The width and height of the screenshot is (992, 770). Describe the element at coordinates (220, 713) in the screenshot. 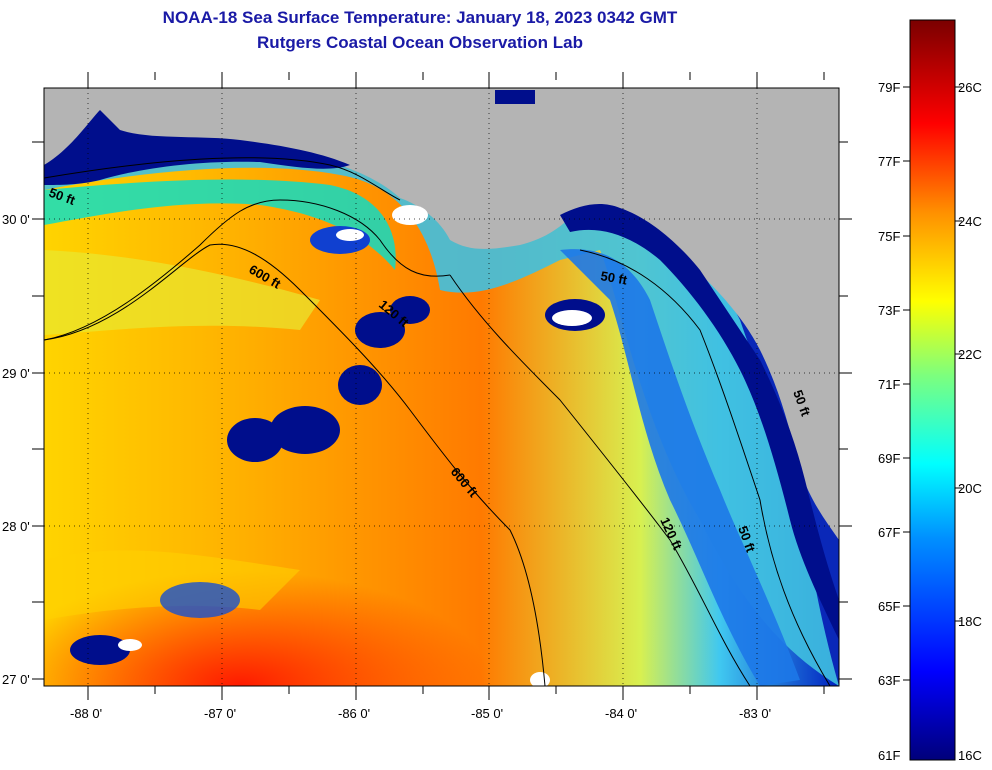

I see `lon-label-87: -87 0'` at that location.